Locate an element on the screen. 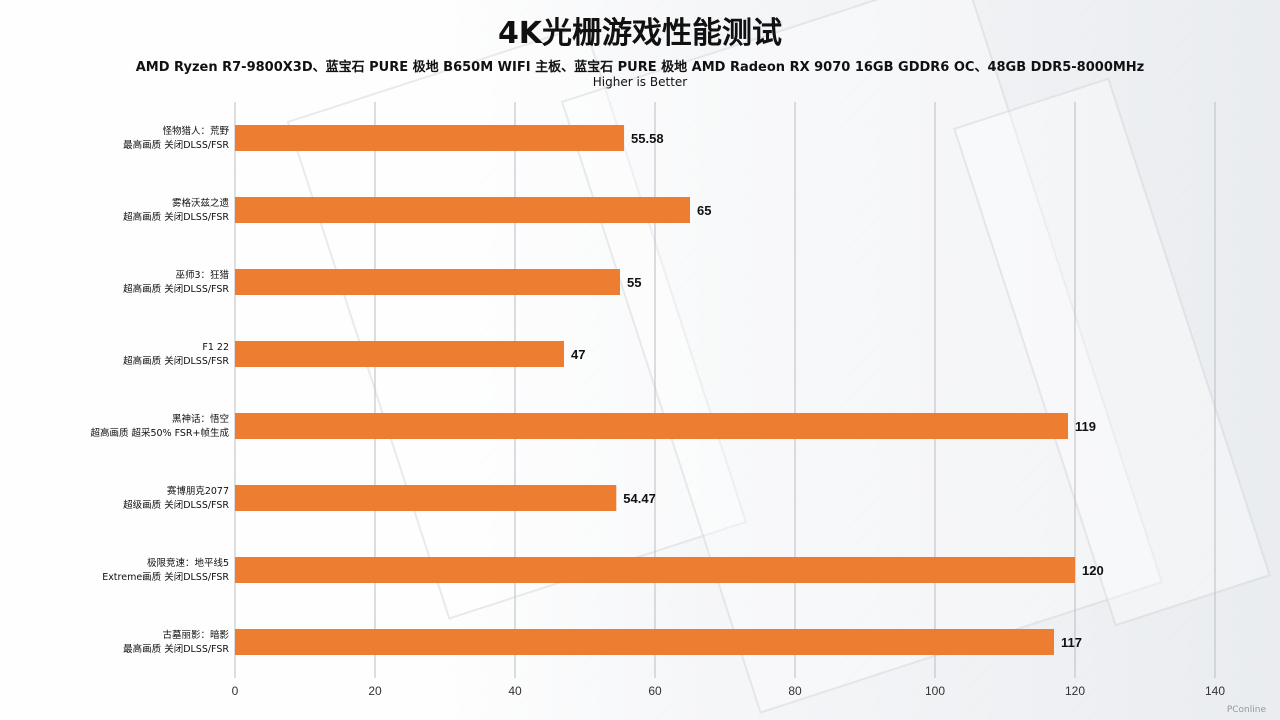 This screenshot has height=720, width=1280. category-label-game: 赛博朋克2077 is located at coordinates (198, 491).